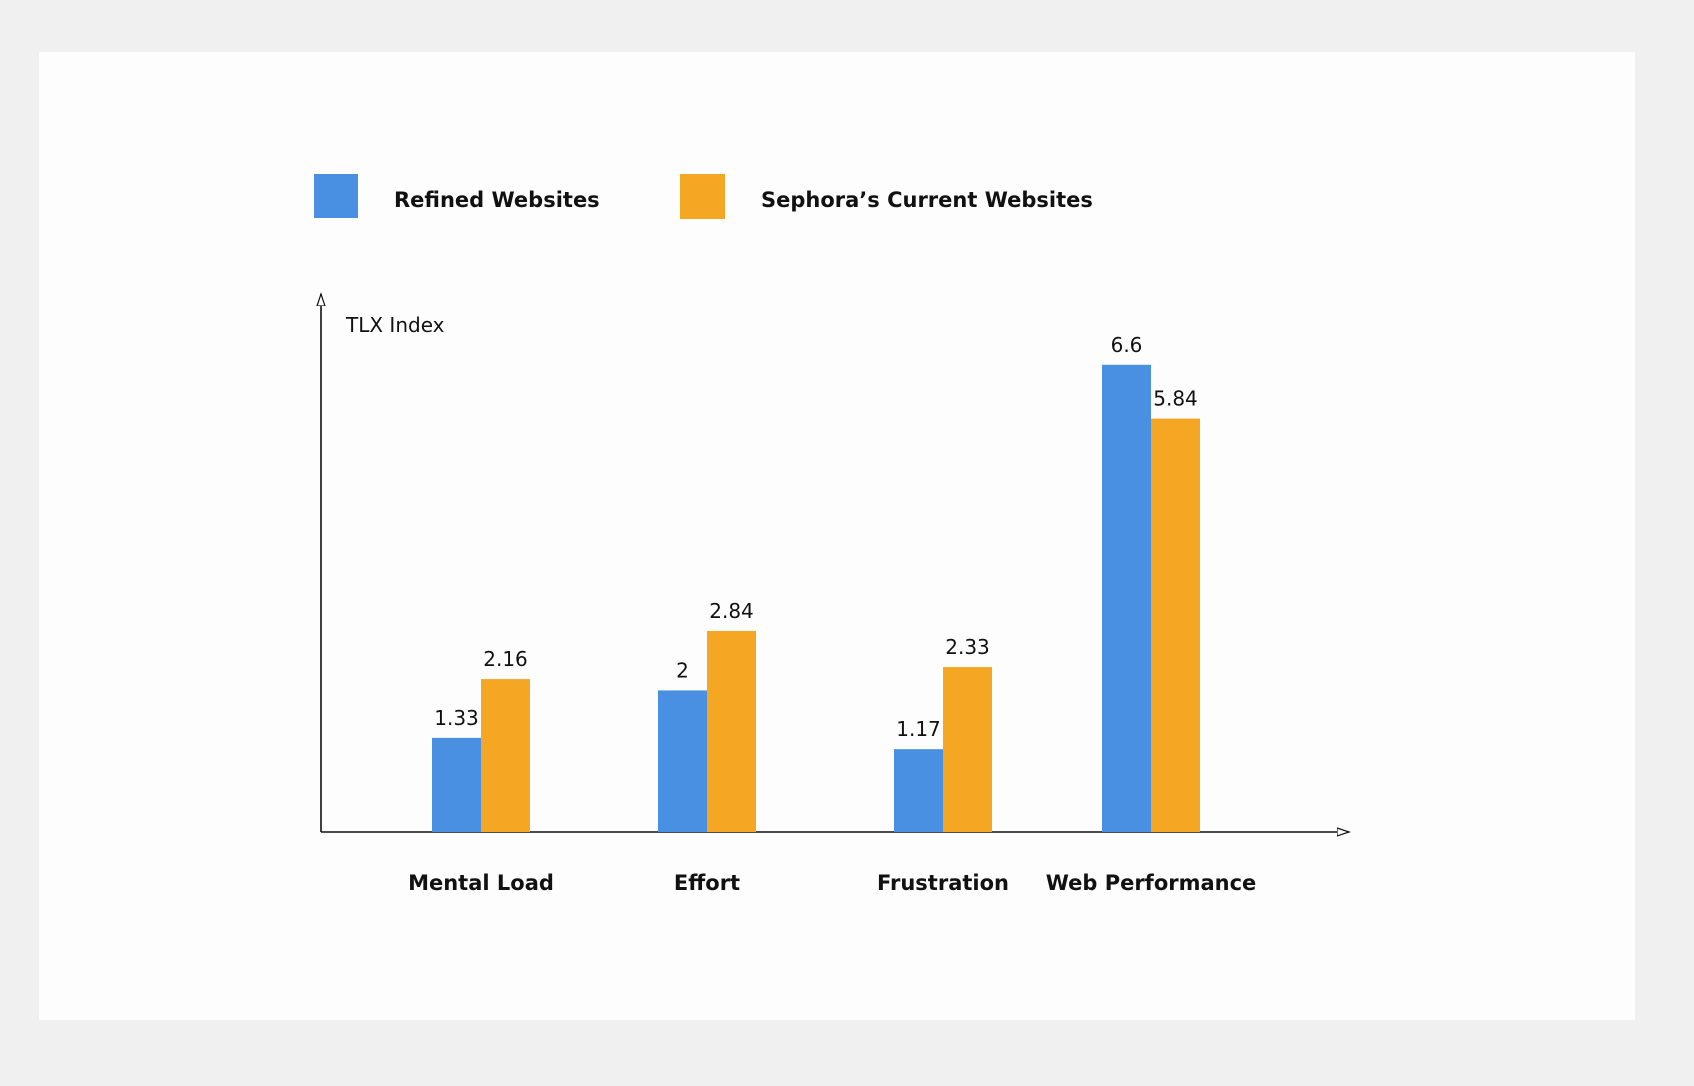 The image size is (1694, 1086). I want to click on value-label-2-1: 2.33, so click(967, 647).